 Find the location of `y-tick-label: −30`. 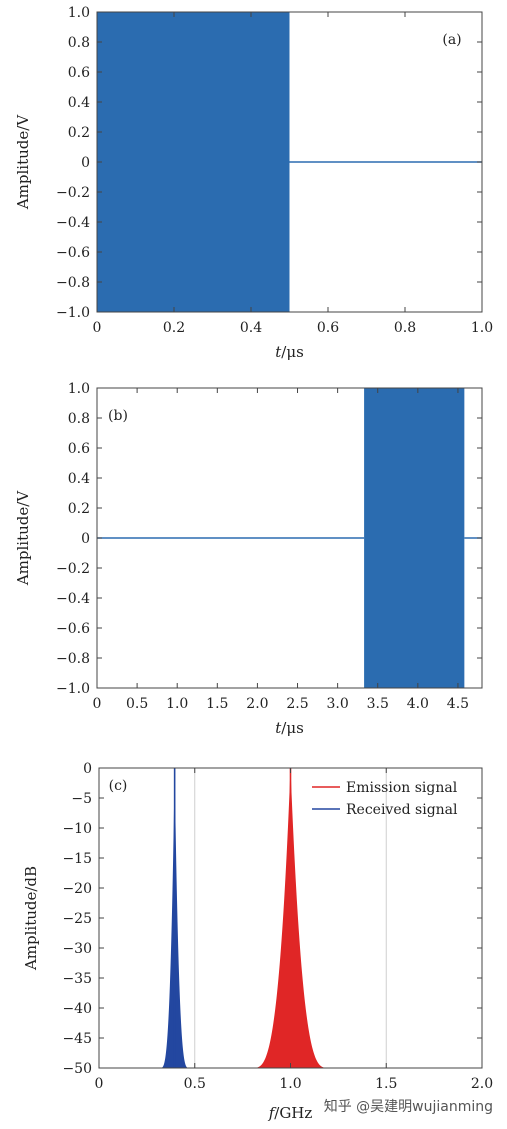

y-tick-label: −30 is located at coordinates (77, 949).